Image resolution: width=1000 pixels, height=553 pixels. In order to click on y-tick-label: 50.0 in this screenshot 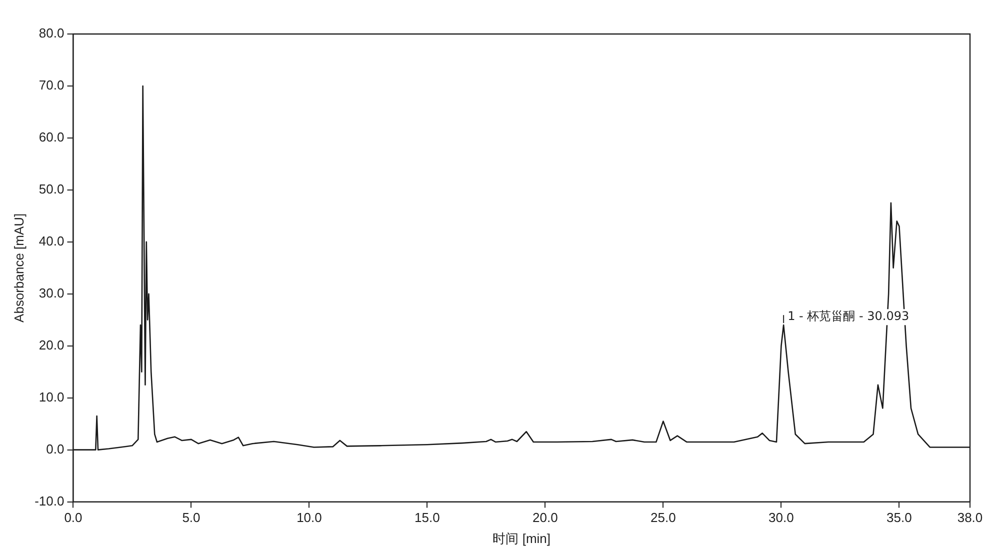, I will do `click(51, 189)`.